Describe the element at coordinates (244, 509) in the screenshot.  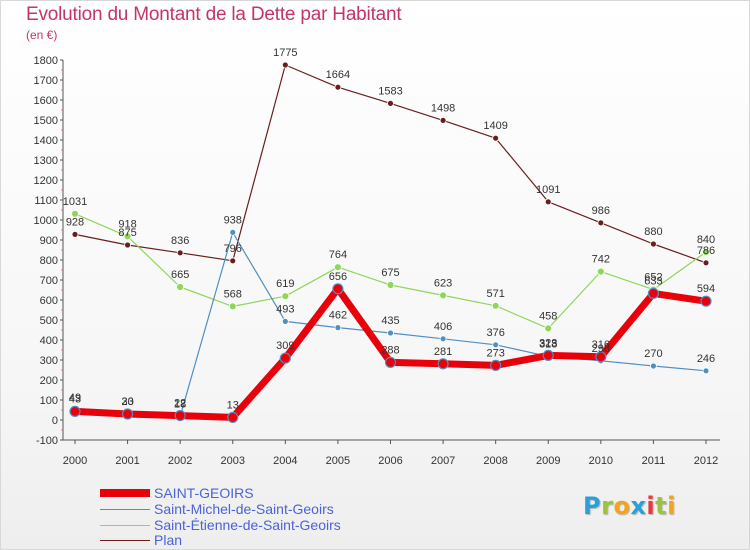
I see `legend-label: Saint-Michel-de-Saint-Geoirs` at that location.